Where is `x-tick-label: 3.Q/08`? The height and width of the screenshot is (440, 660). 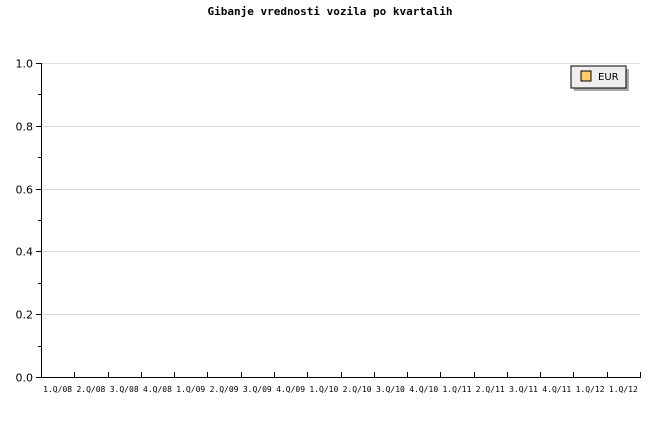 x-tick-label: 3.Q/08 is located at coordinates (124, 389).